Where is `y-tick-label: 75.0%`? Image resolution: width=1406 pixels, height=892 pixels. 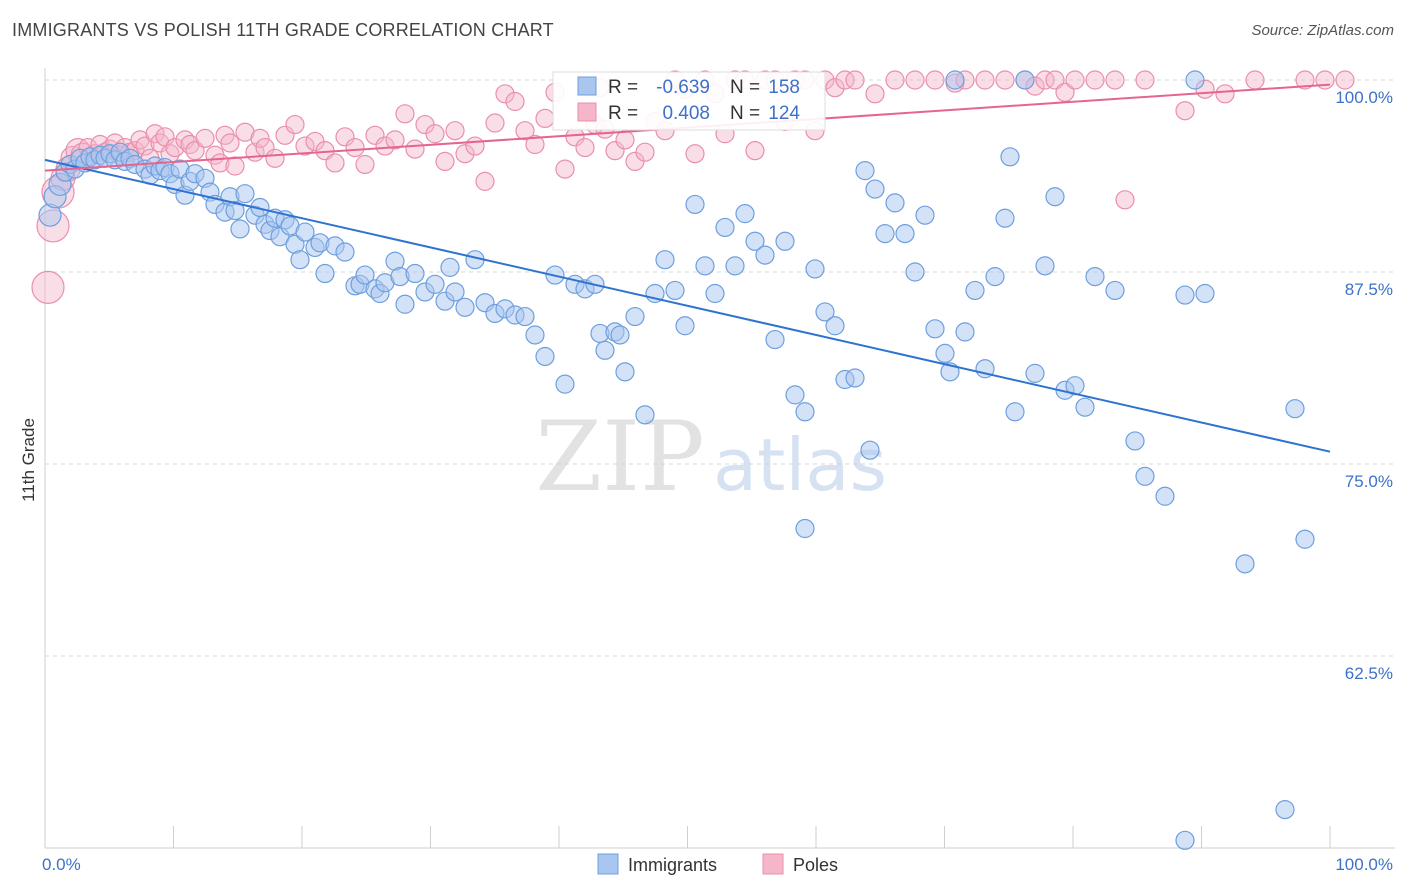 y-tick-label: 75.0% is located at coordinates (1369, 481).